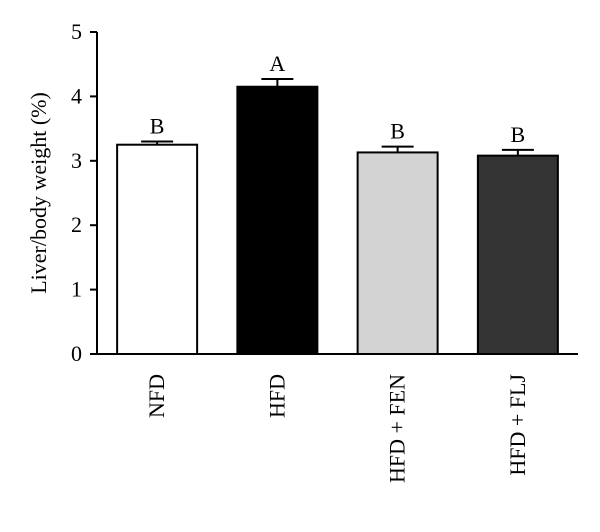 This screenshot has height=532, width=600. What do you see at coordinates (76, 95) in the screenshot?
I see `y-tick-label: 4` at bounding box center [76, 95].